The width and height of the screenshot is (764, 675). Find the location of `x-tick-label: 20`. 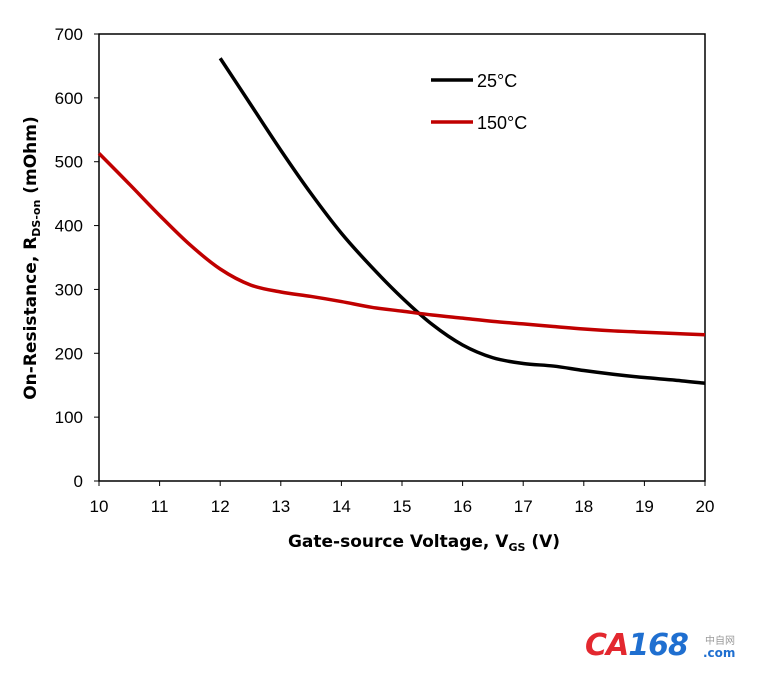

x-tick-label: 20 is located at coordinates (705, 506).